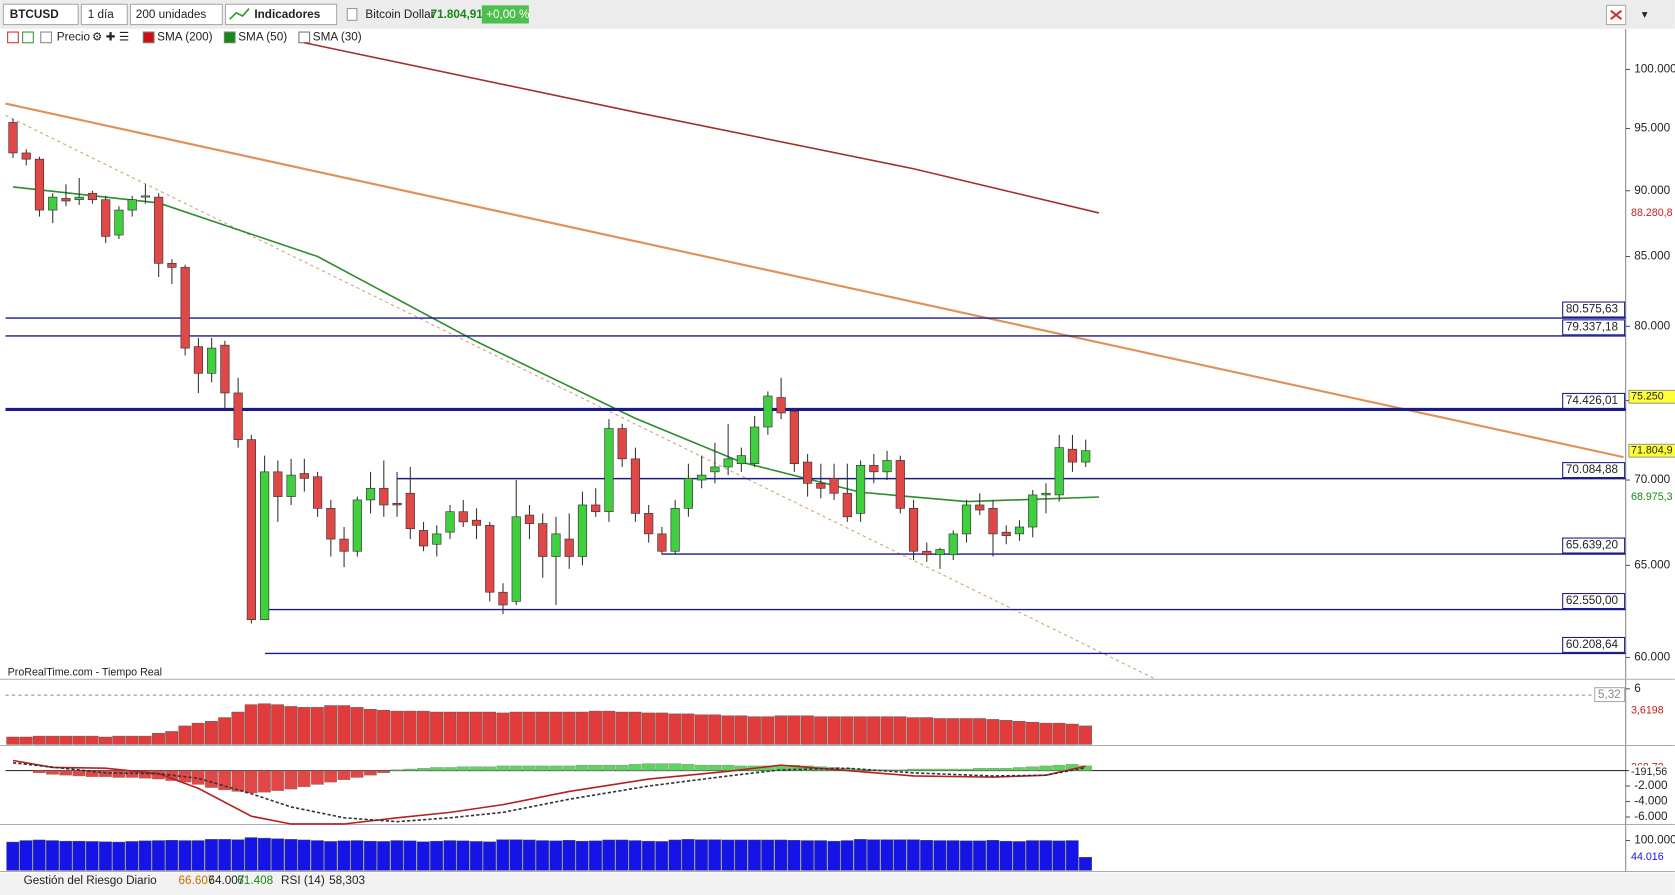 The width and height of the screenshot is (1675, 895). I want to click on price-tag-label: 88.280,8, so click(1652, 213).